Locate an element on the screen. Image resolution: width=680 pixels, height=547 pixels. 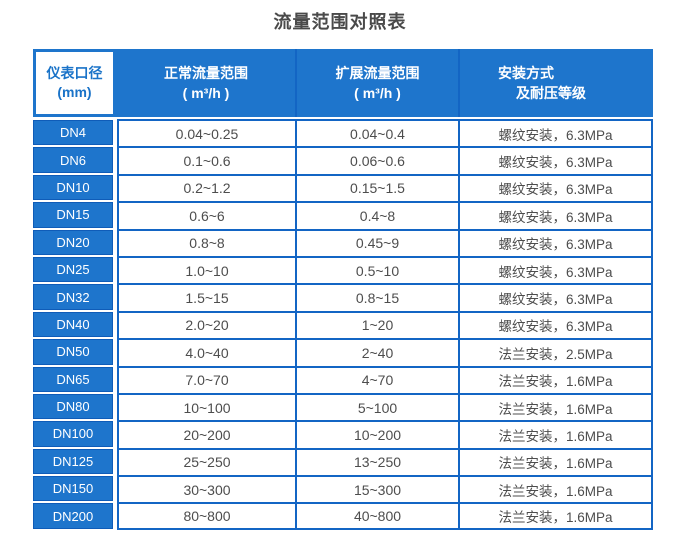
install-cell: 法兰安装，2.5MPa is located at coordinates (555, 352).